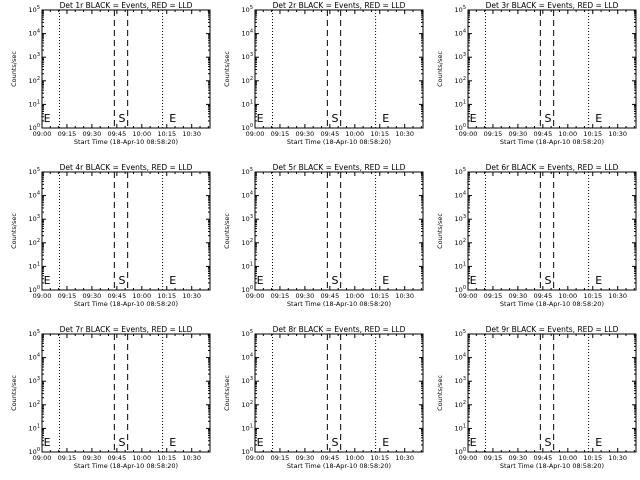 The image size is (640, 480). Describe the element at coordinates (67, 296) in the screenshot. I see `x-tick-label: 09:15` at that location.